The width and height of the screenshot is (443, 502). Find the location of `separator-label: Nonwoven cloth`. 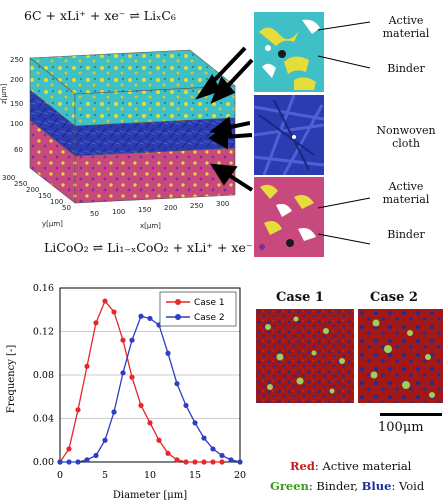

separator-label: Nonwoven cloth is located at coordinates (406, 137).